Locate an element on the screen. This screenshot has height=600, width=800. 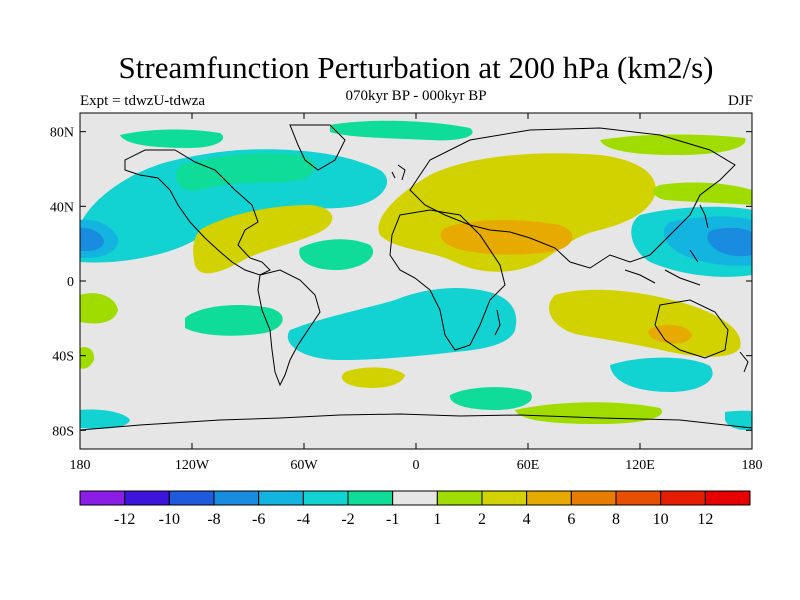
coastline-antarctica is located at coordinates (416, 422).